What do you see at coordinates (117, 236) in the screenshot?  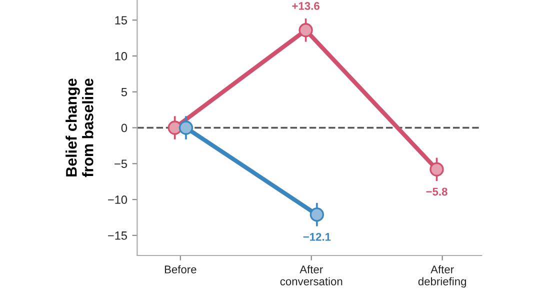 I see `y-tick-label: −15` at bounding box center [117, 236].